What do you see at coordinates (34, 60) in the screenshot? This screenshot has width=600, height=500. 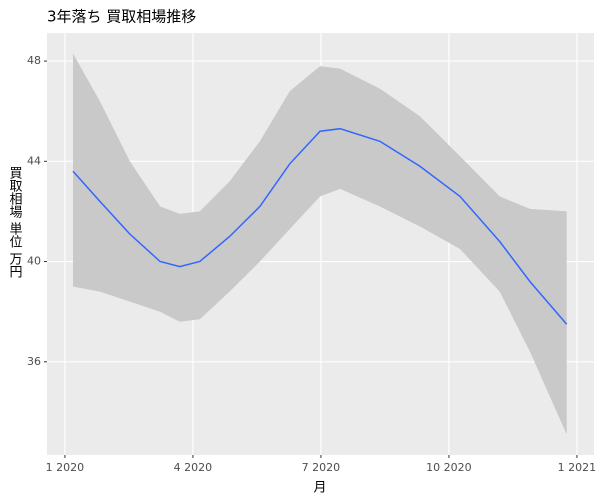 I see `y-tick-label: 48` at bounding box center [34, 60].